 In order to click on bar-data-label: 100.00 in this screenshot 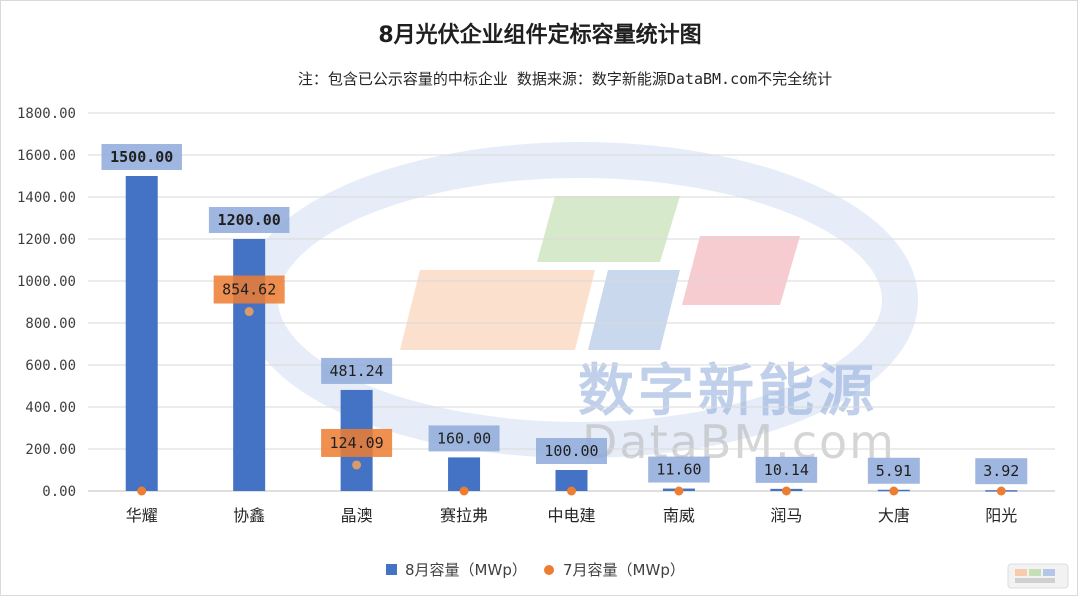, I will do `click(571, 451)`.